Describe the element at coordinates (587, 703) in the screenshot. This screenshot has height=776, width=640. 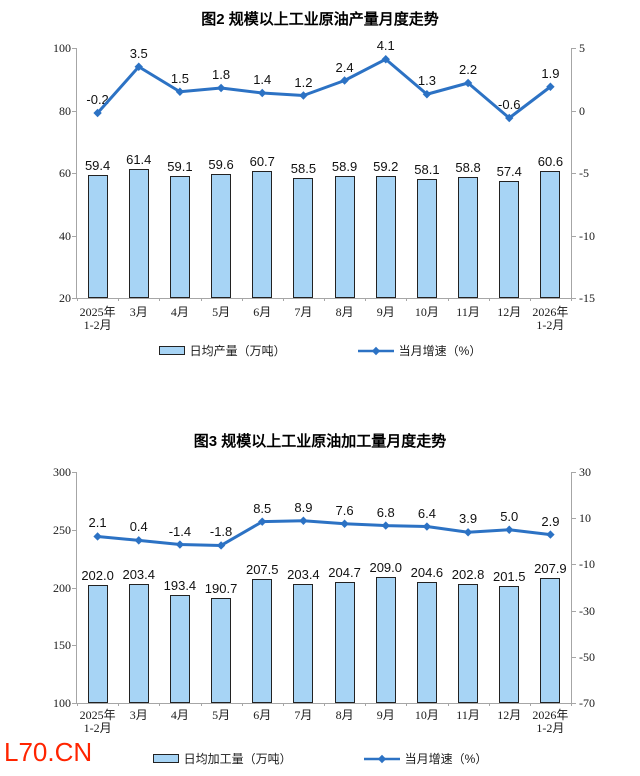
I see `y-axis-label: -70` at that location.